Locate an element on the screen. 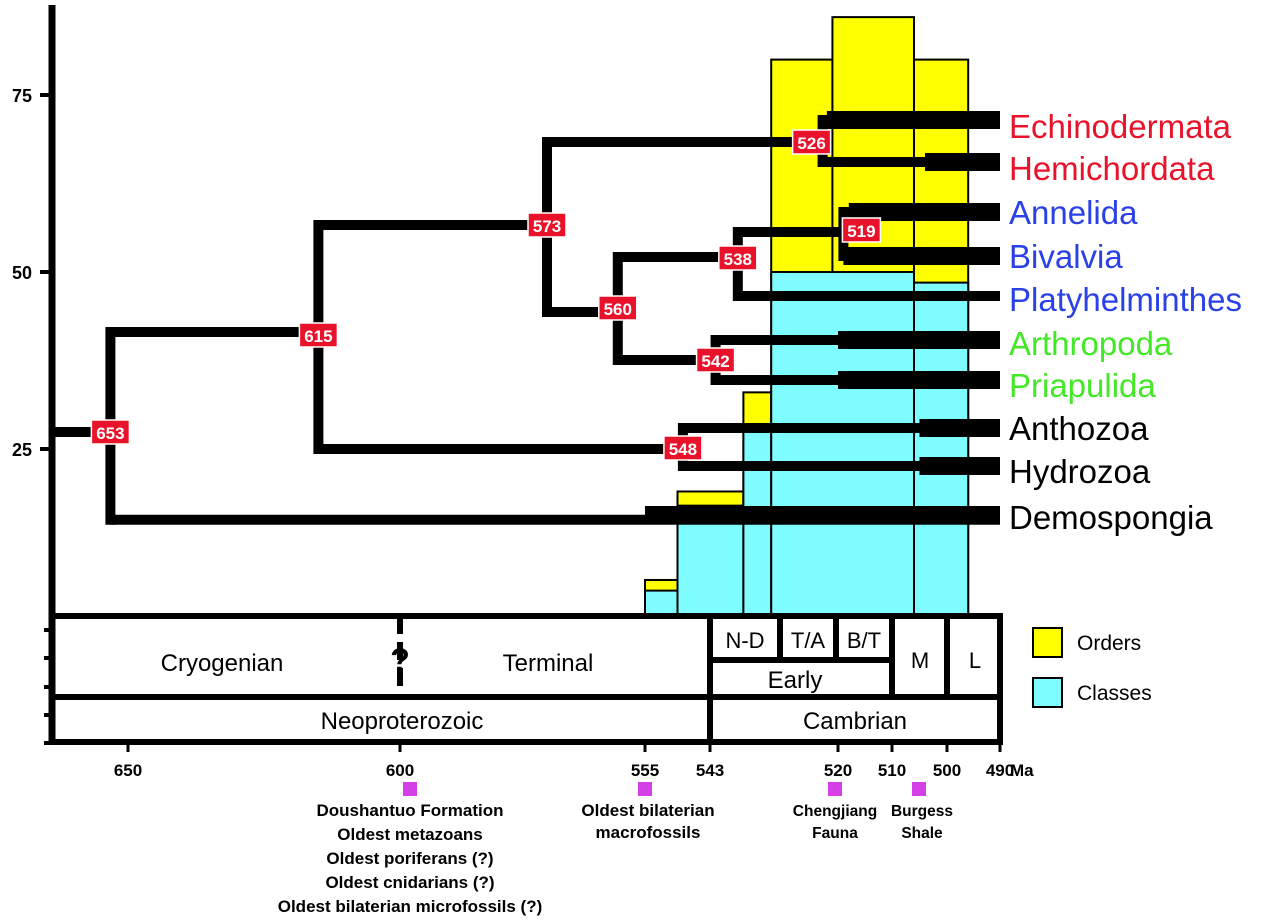  node-548-box is located at coordinates (683, 448).